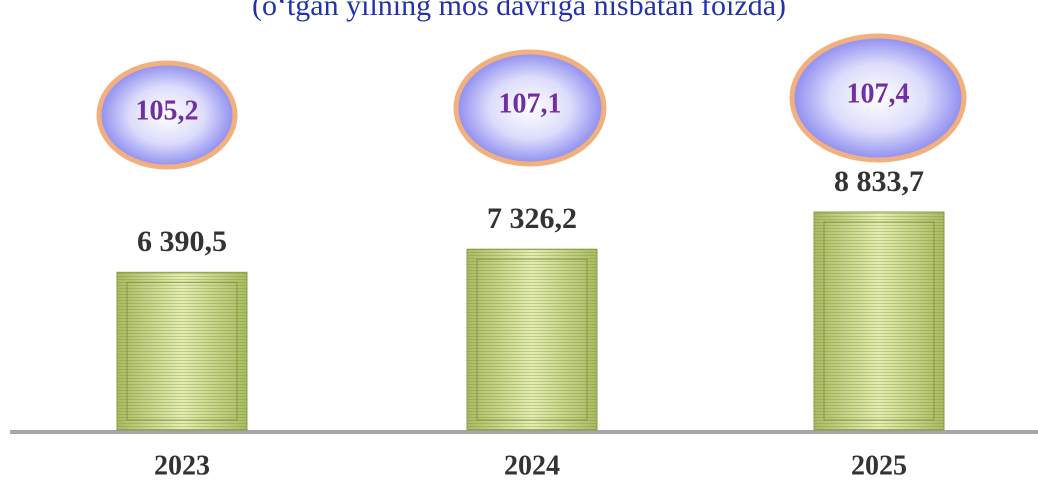 This screenshot has width=1038, height=482. Describe the element at coordinates (878, 93) in the screenshot. I see `growth-label: 107,4` at that location.